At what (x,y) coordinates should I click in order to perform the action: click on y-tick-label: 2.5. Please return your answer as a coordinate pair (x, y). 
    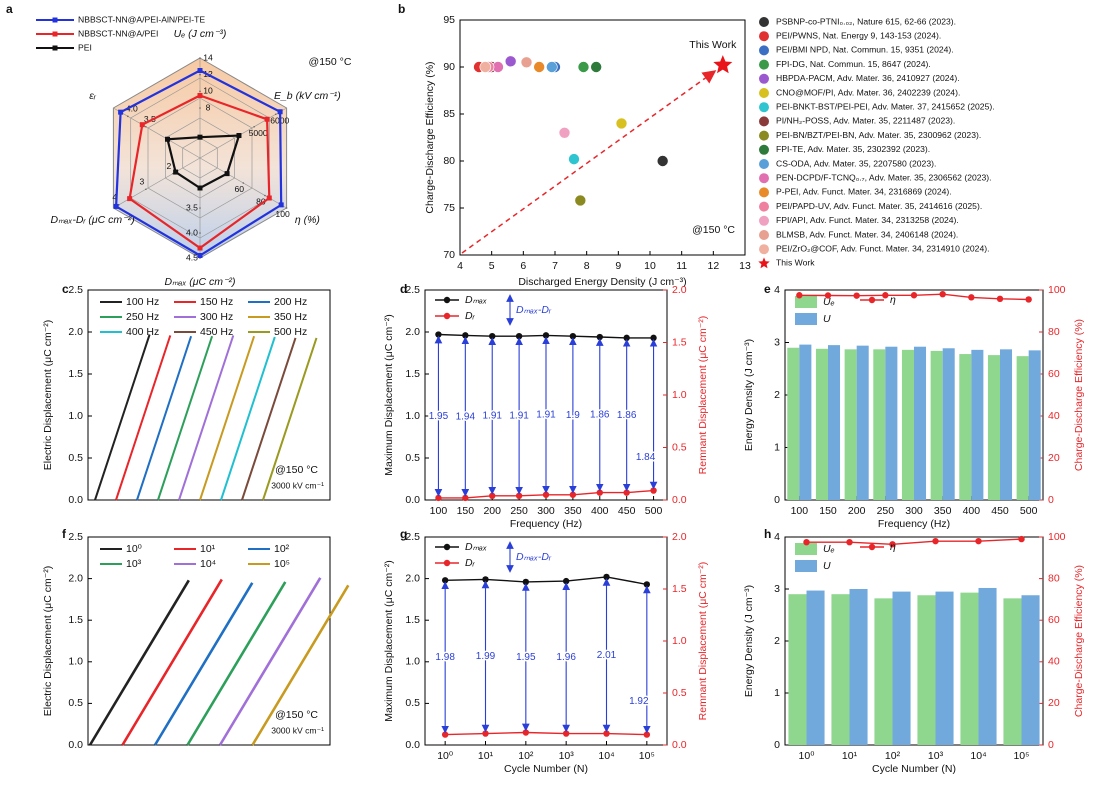
    Looking at the image, I should click on (75, 290).